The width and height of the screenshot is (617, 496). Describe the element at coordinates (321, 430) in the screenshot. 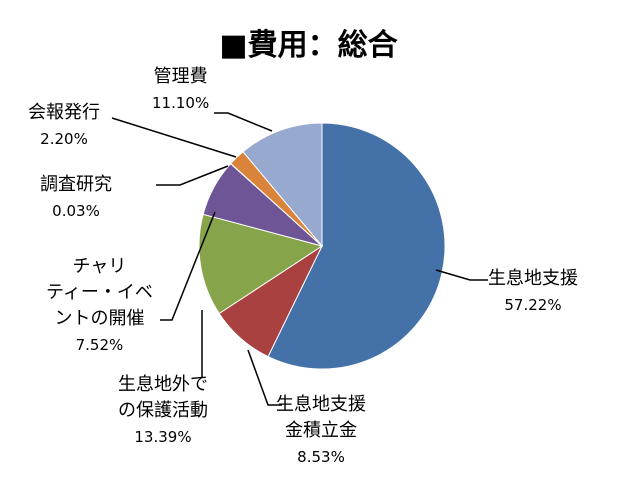

I see `slice-label-s1: 生息地支援 金積立金 8.53%` at that location.